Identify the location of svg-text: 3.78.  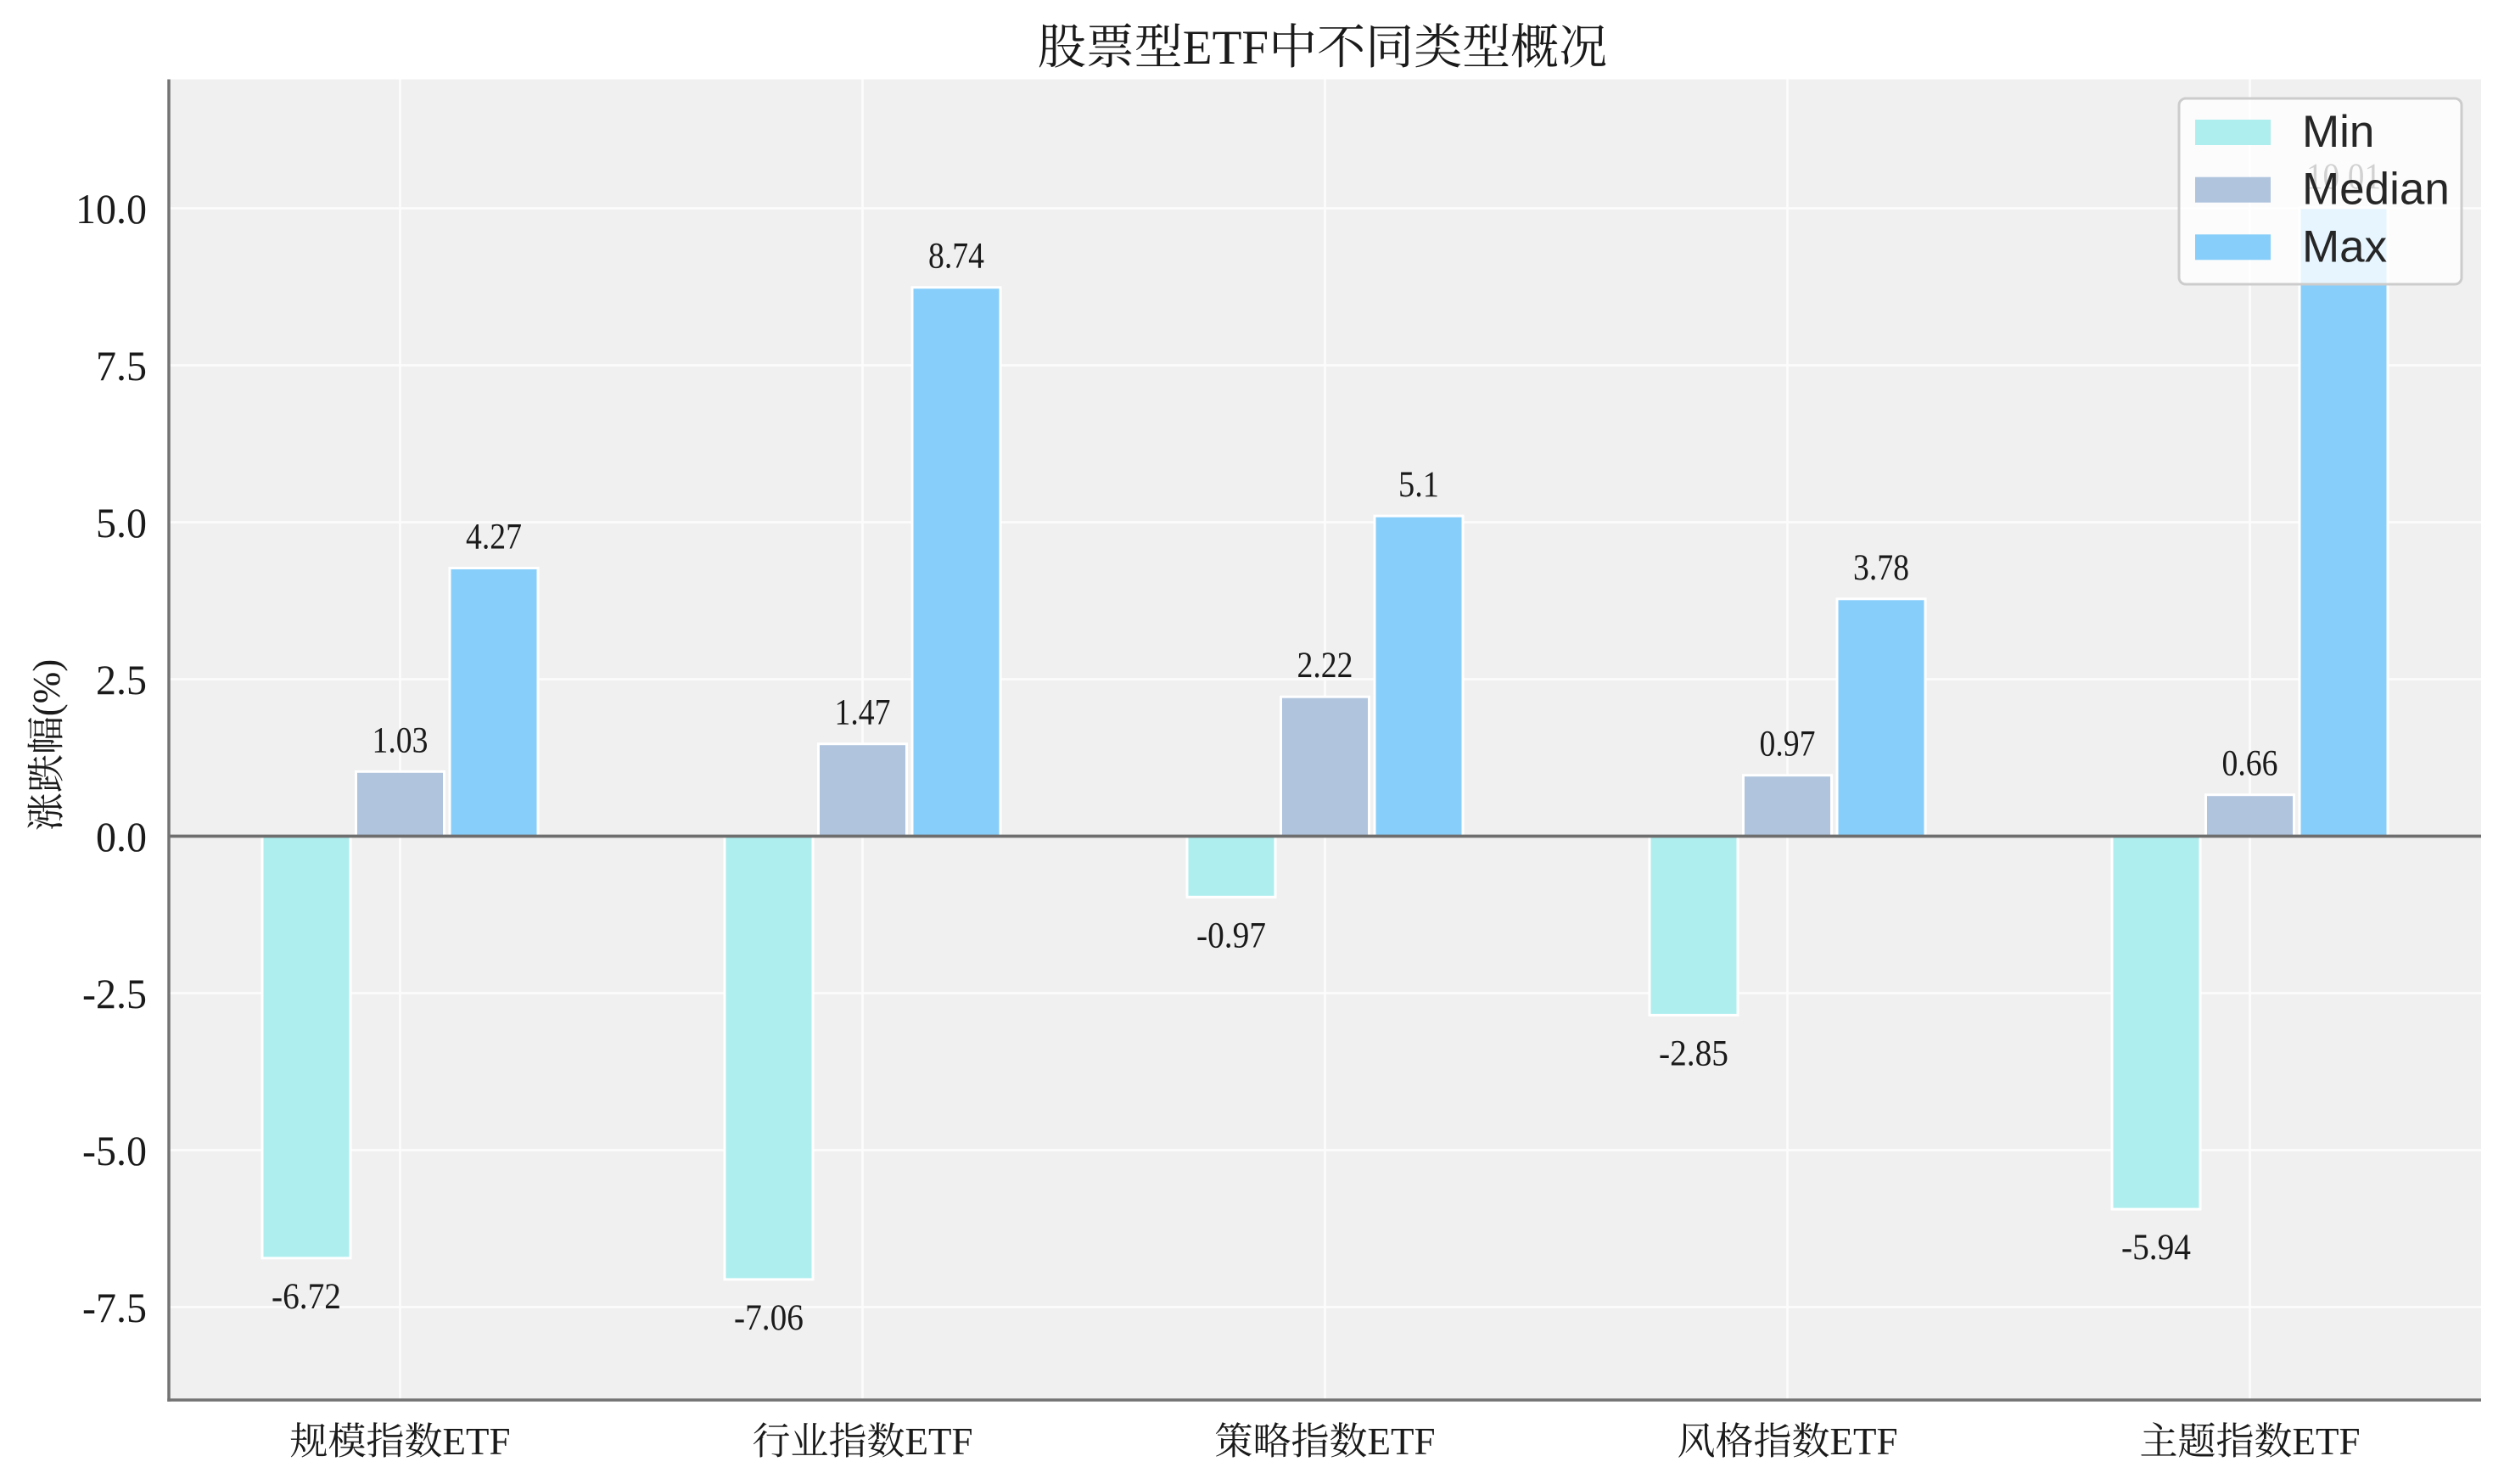
(1881, 568).